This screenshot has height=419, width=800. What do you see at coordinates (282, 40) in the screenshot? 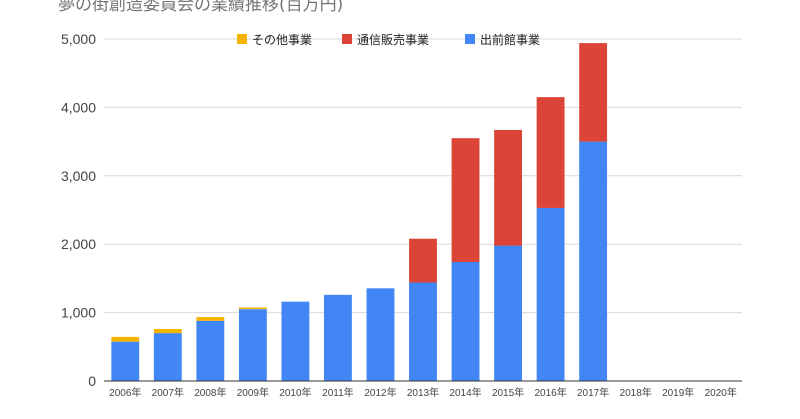
I see `legend-label: その他事業` at bounding box center [282, 40].